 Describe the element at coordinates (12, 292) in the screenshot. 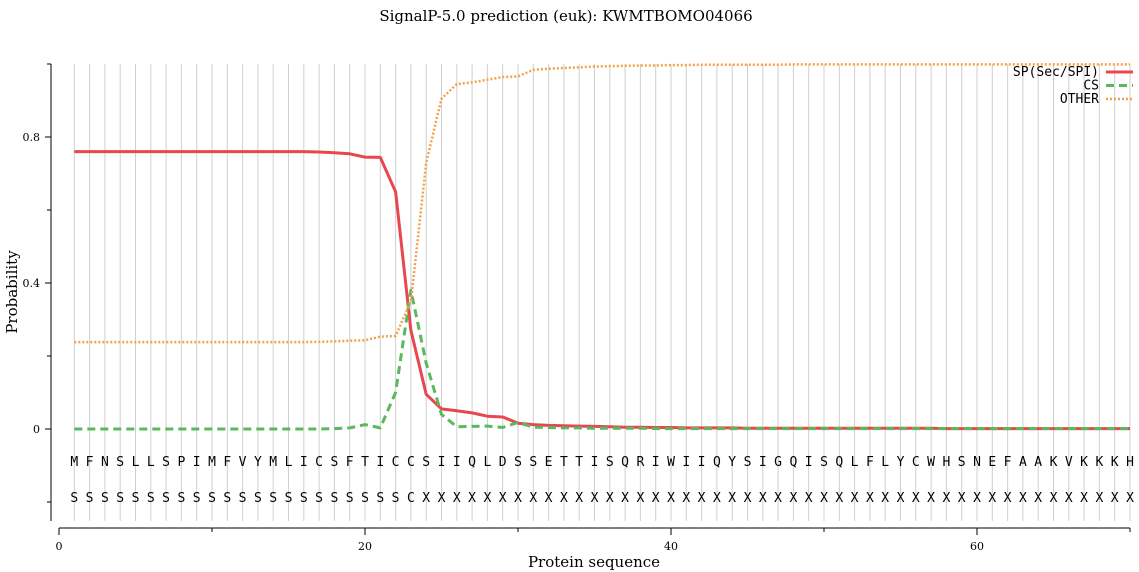

I see `y-axis-label: Probability` at that location.